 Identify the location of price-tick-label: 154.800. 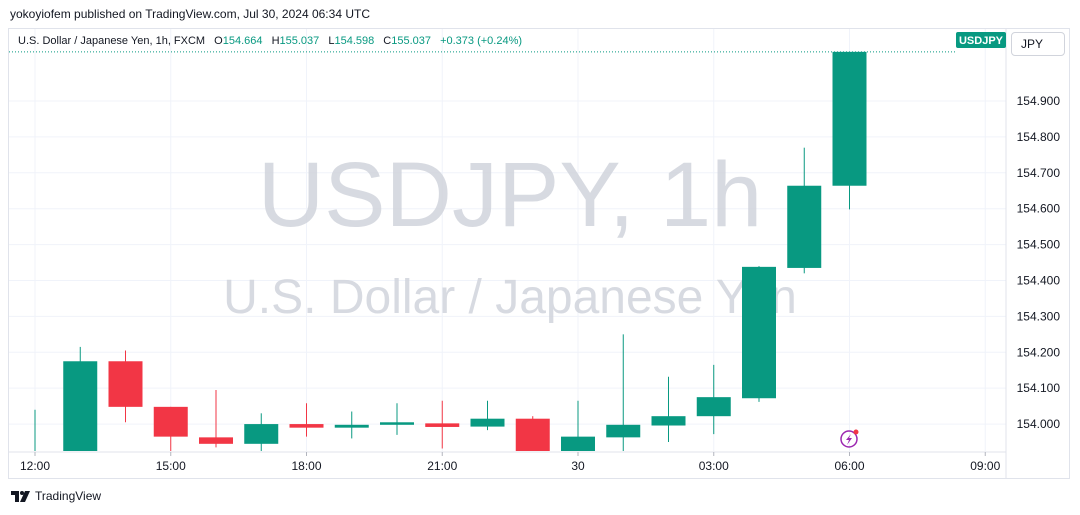
(1039, 137).